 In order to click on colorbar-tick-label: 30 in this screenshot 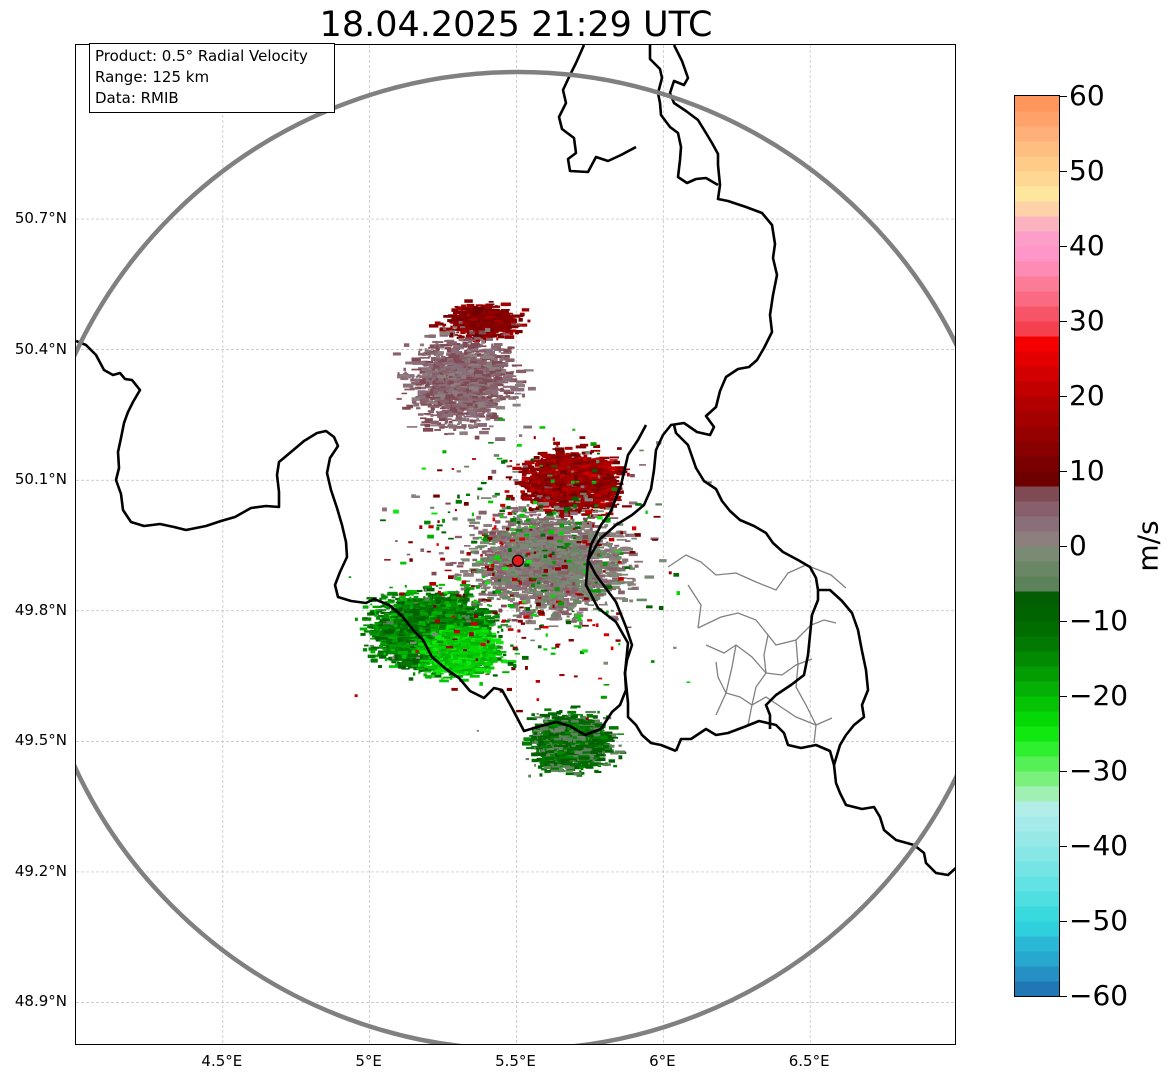, I will do `click(1087, 320)`.